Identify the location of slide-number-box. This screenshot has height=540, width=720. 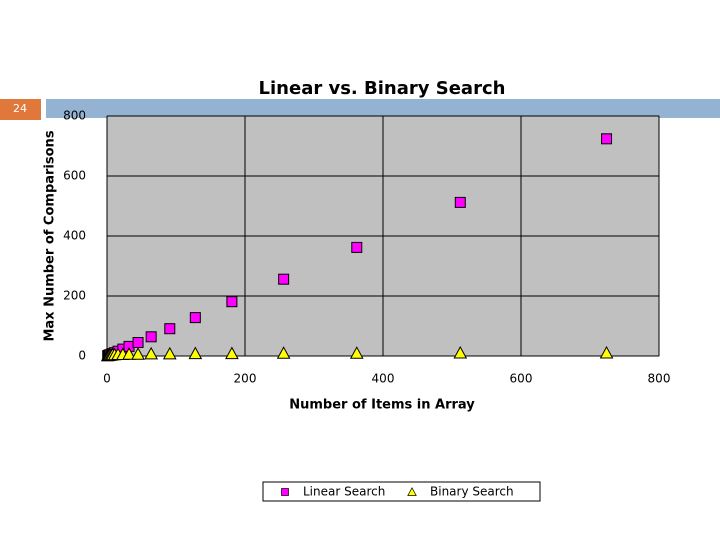
(20, 109).